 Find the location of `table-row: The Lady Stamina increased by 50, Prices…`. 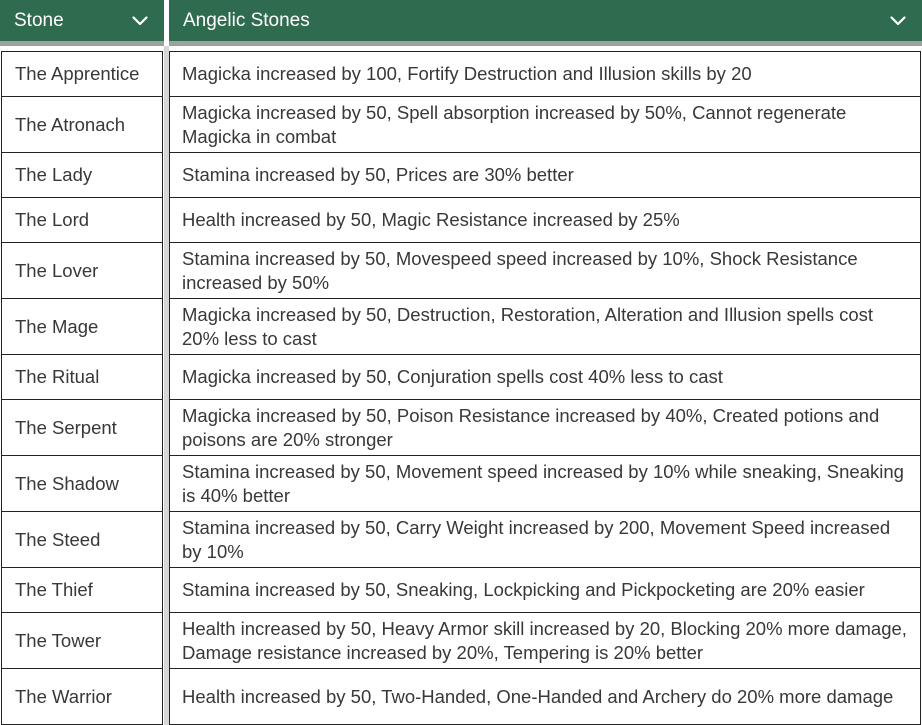

table-row: The Lady Stamina increased by 50, Prices… is located at coordinates (461, 175).